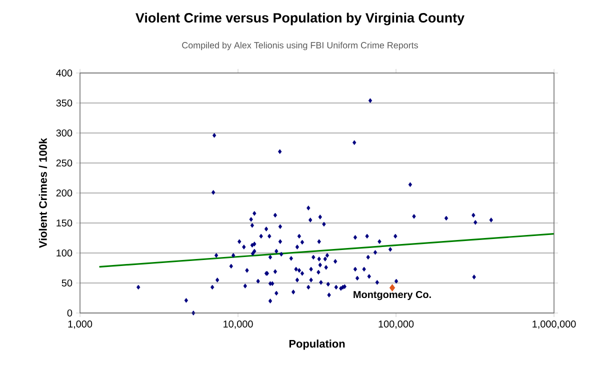 The width and height of the screenshot is (600, 387). Describe the element at coordinates (43, 193) in the screenshot. I see `y-axis-title: Violent Crimes / 100k` at that location.